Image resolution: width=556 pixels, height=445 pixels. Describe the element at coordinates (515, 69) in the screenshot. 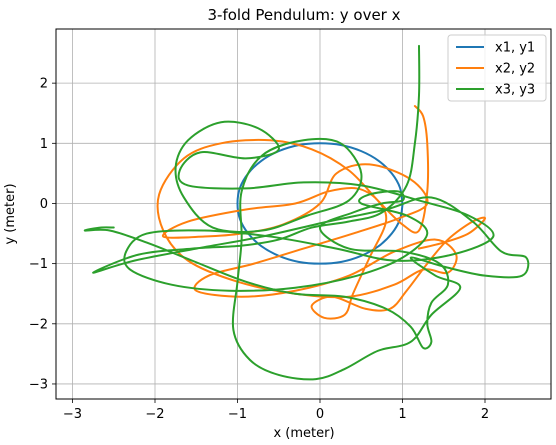

I see `legend-label: x2, y2` at that location.